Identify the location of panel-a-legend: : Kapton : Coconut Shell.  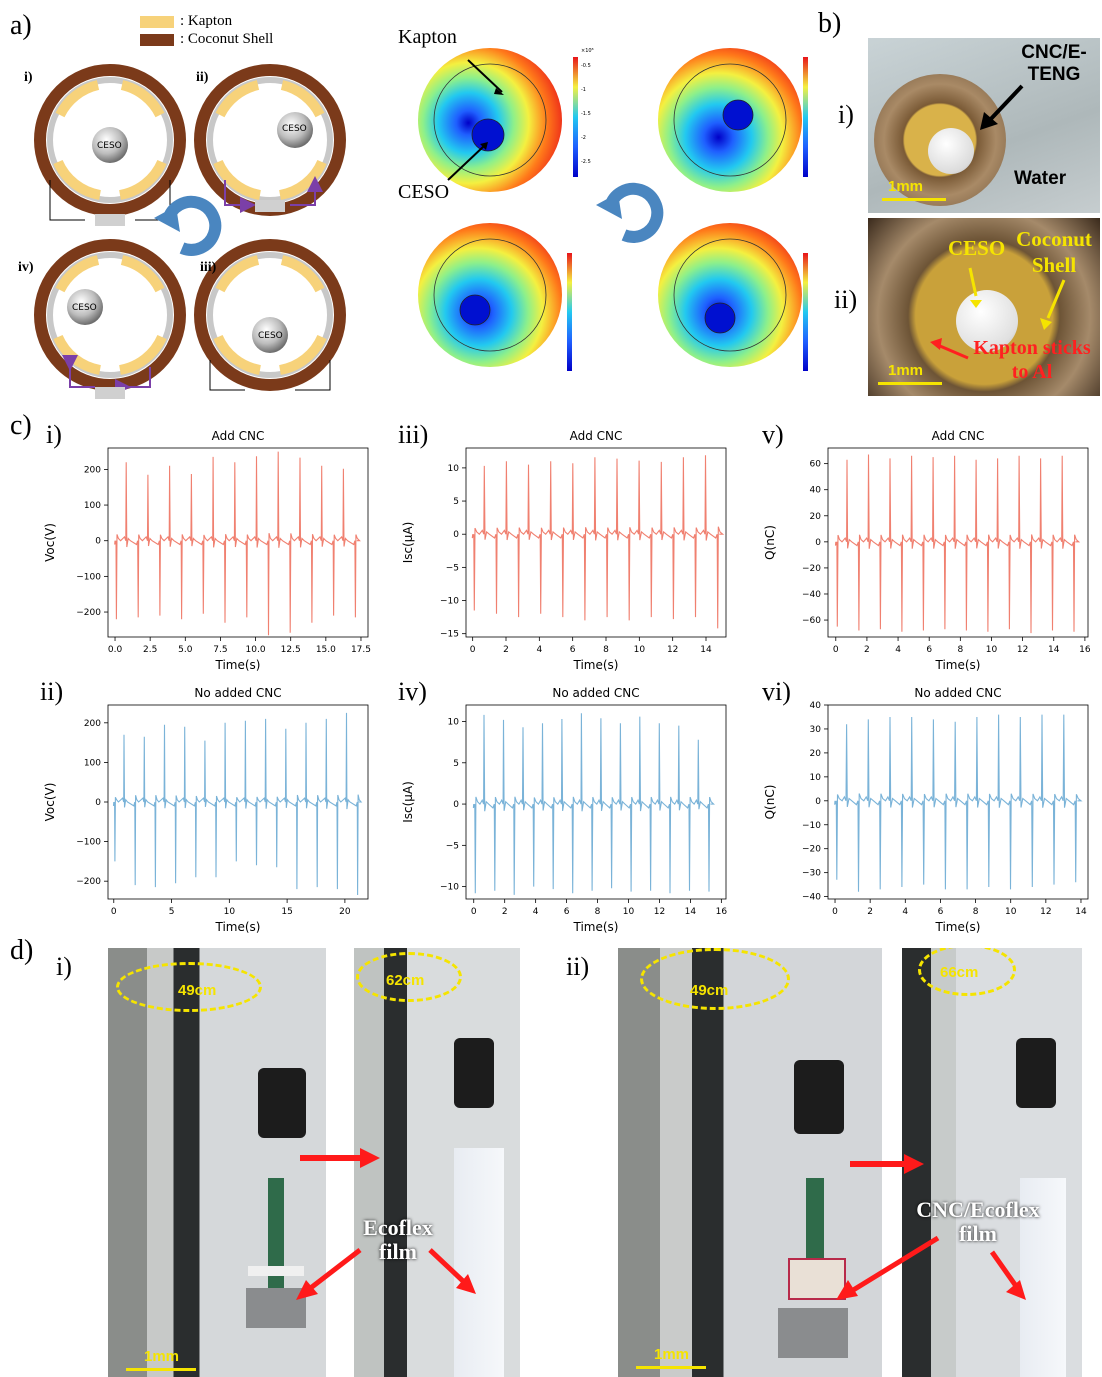
(206, 30).